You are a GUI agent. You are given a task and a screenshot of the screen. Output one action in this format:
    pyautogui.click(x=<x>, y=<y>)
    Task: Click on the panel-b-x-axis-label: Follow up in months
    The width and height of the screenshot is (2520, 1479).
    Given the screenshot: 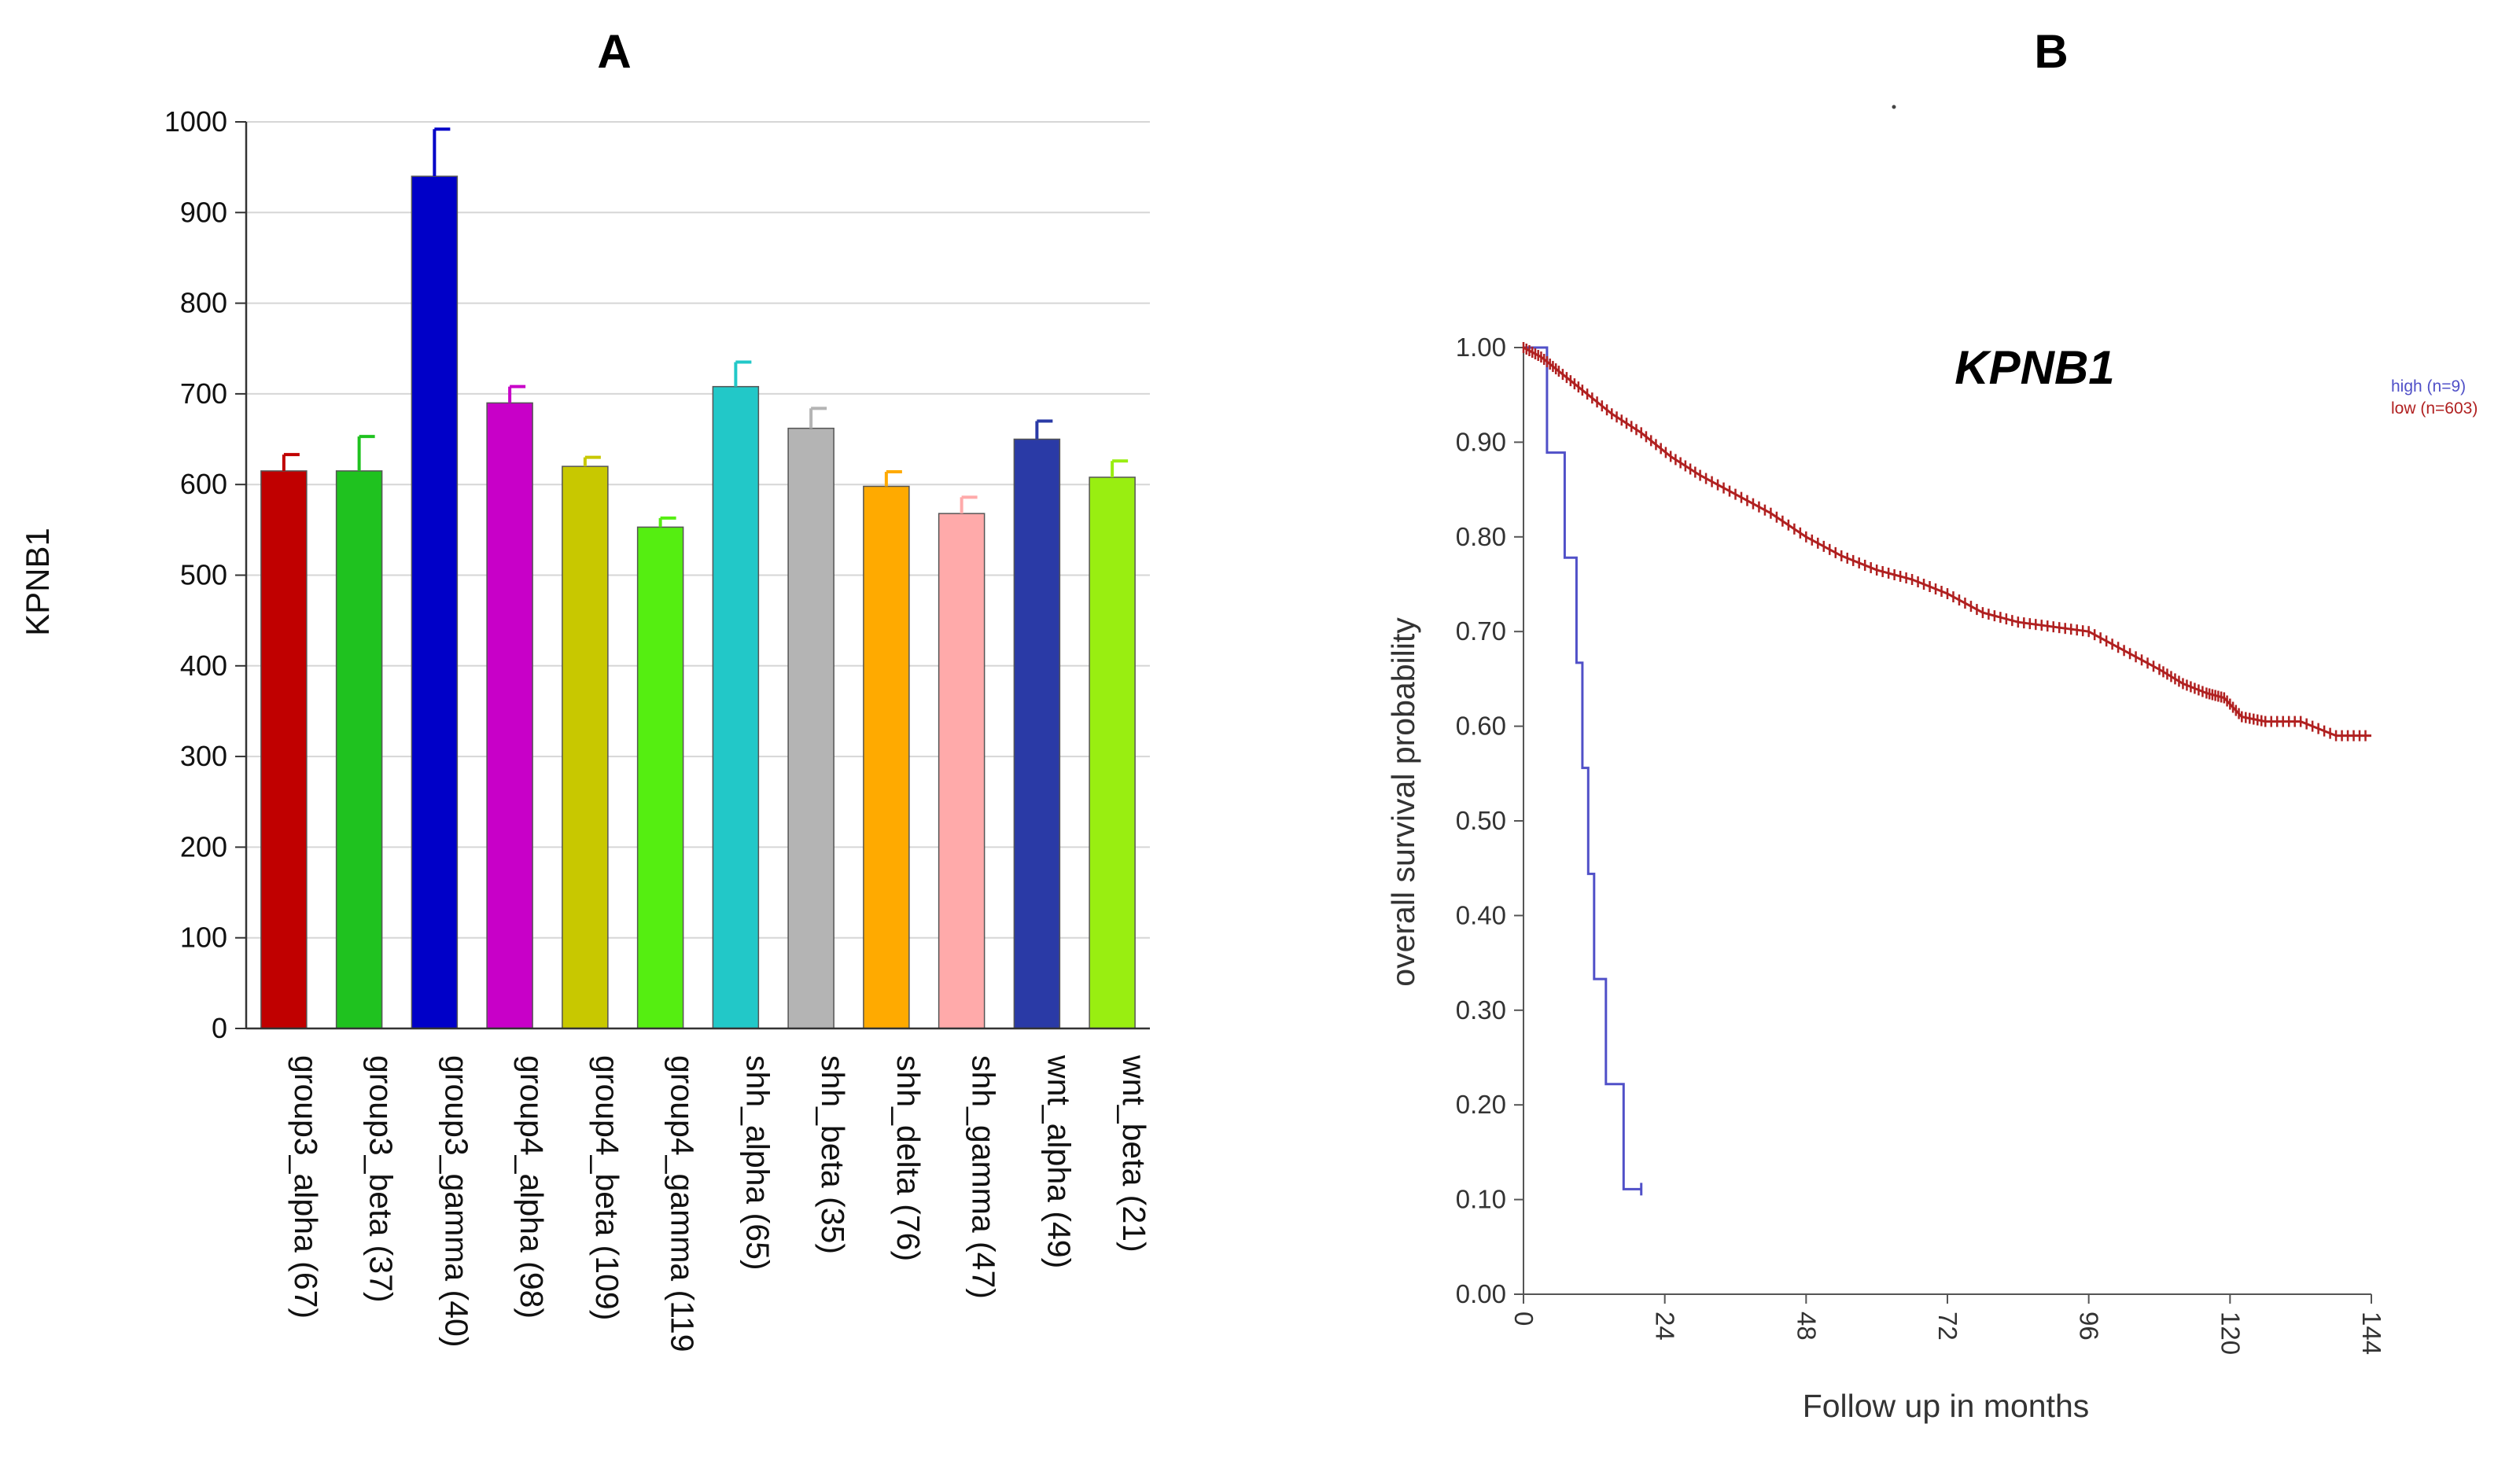 What is the action you would take?
    pyautogui.click(x=1946, y=1406)
    